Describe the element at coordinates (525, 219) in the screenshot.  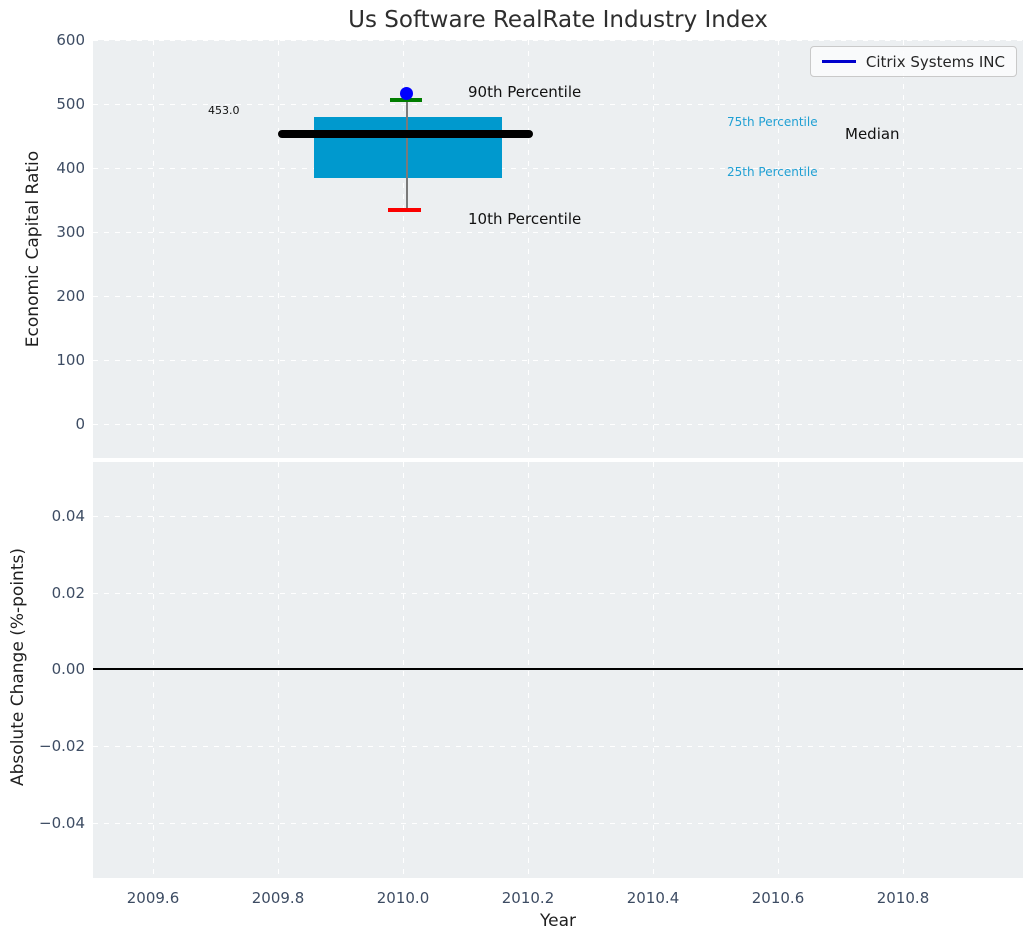
I see `annotation-10th-percentile: 10th Percentile` at that location.